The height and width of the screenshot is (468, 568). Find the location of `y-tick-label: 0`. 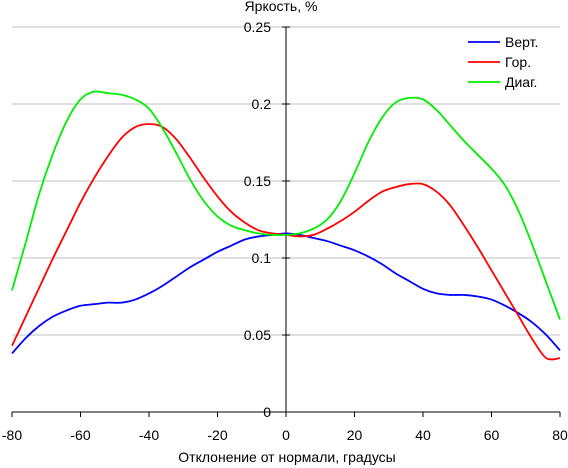

y-tick-label: 0 is located at coordinates (267, 412).